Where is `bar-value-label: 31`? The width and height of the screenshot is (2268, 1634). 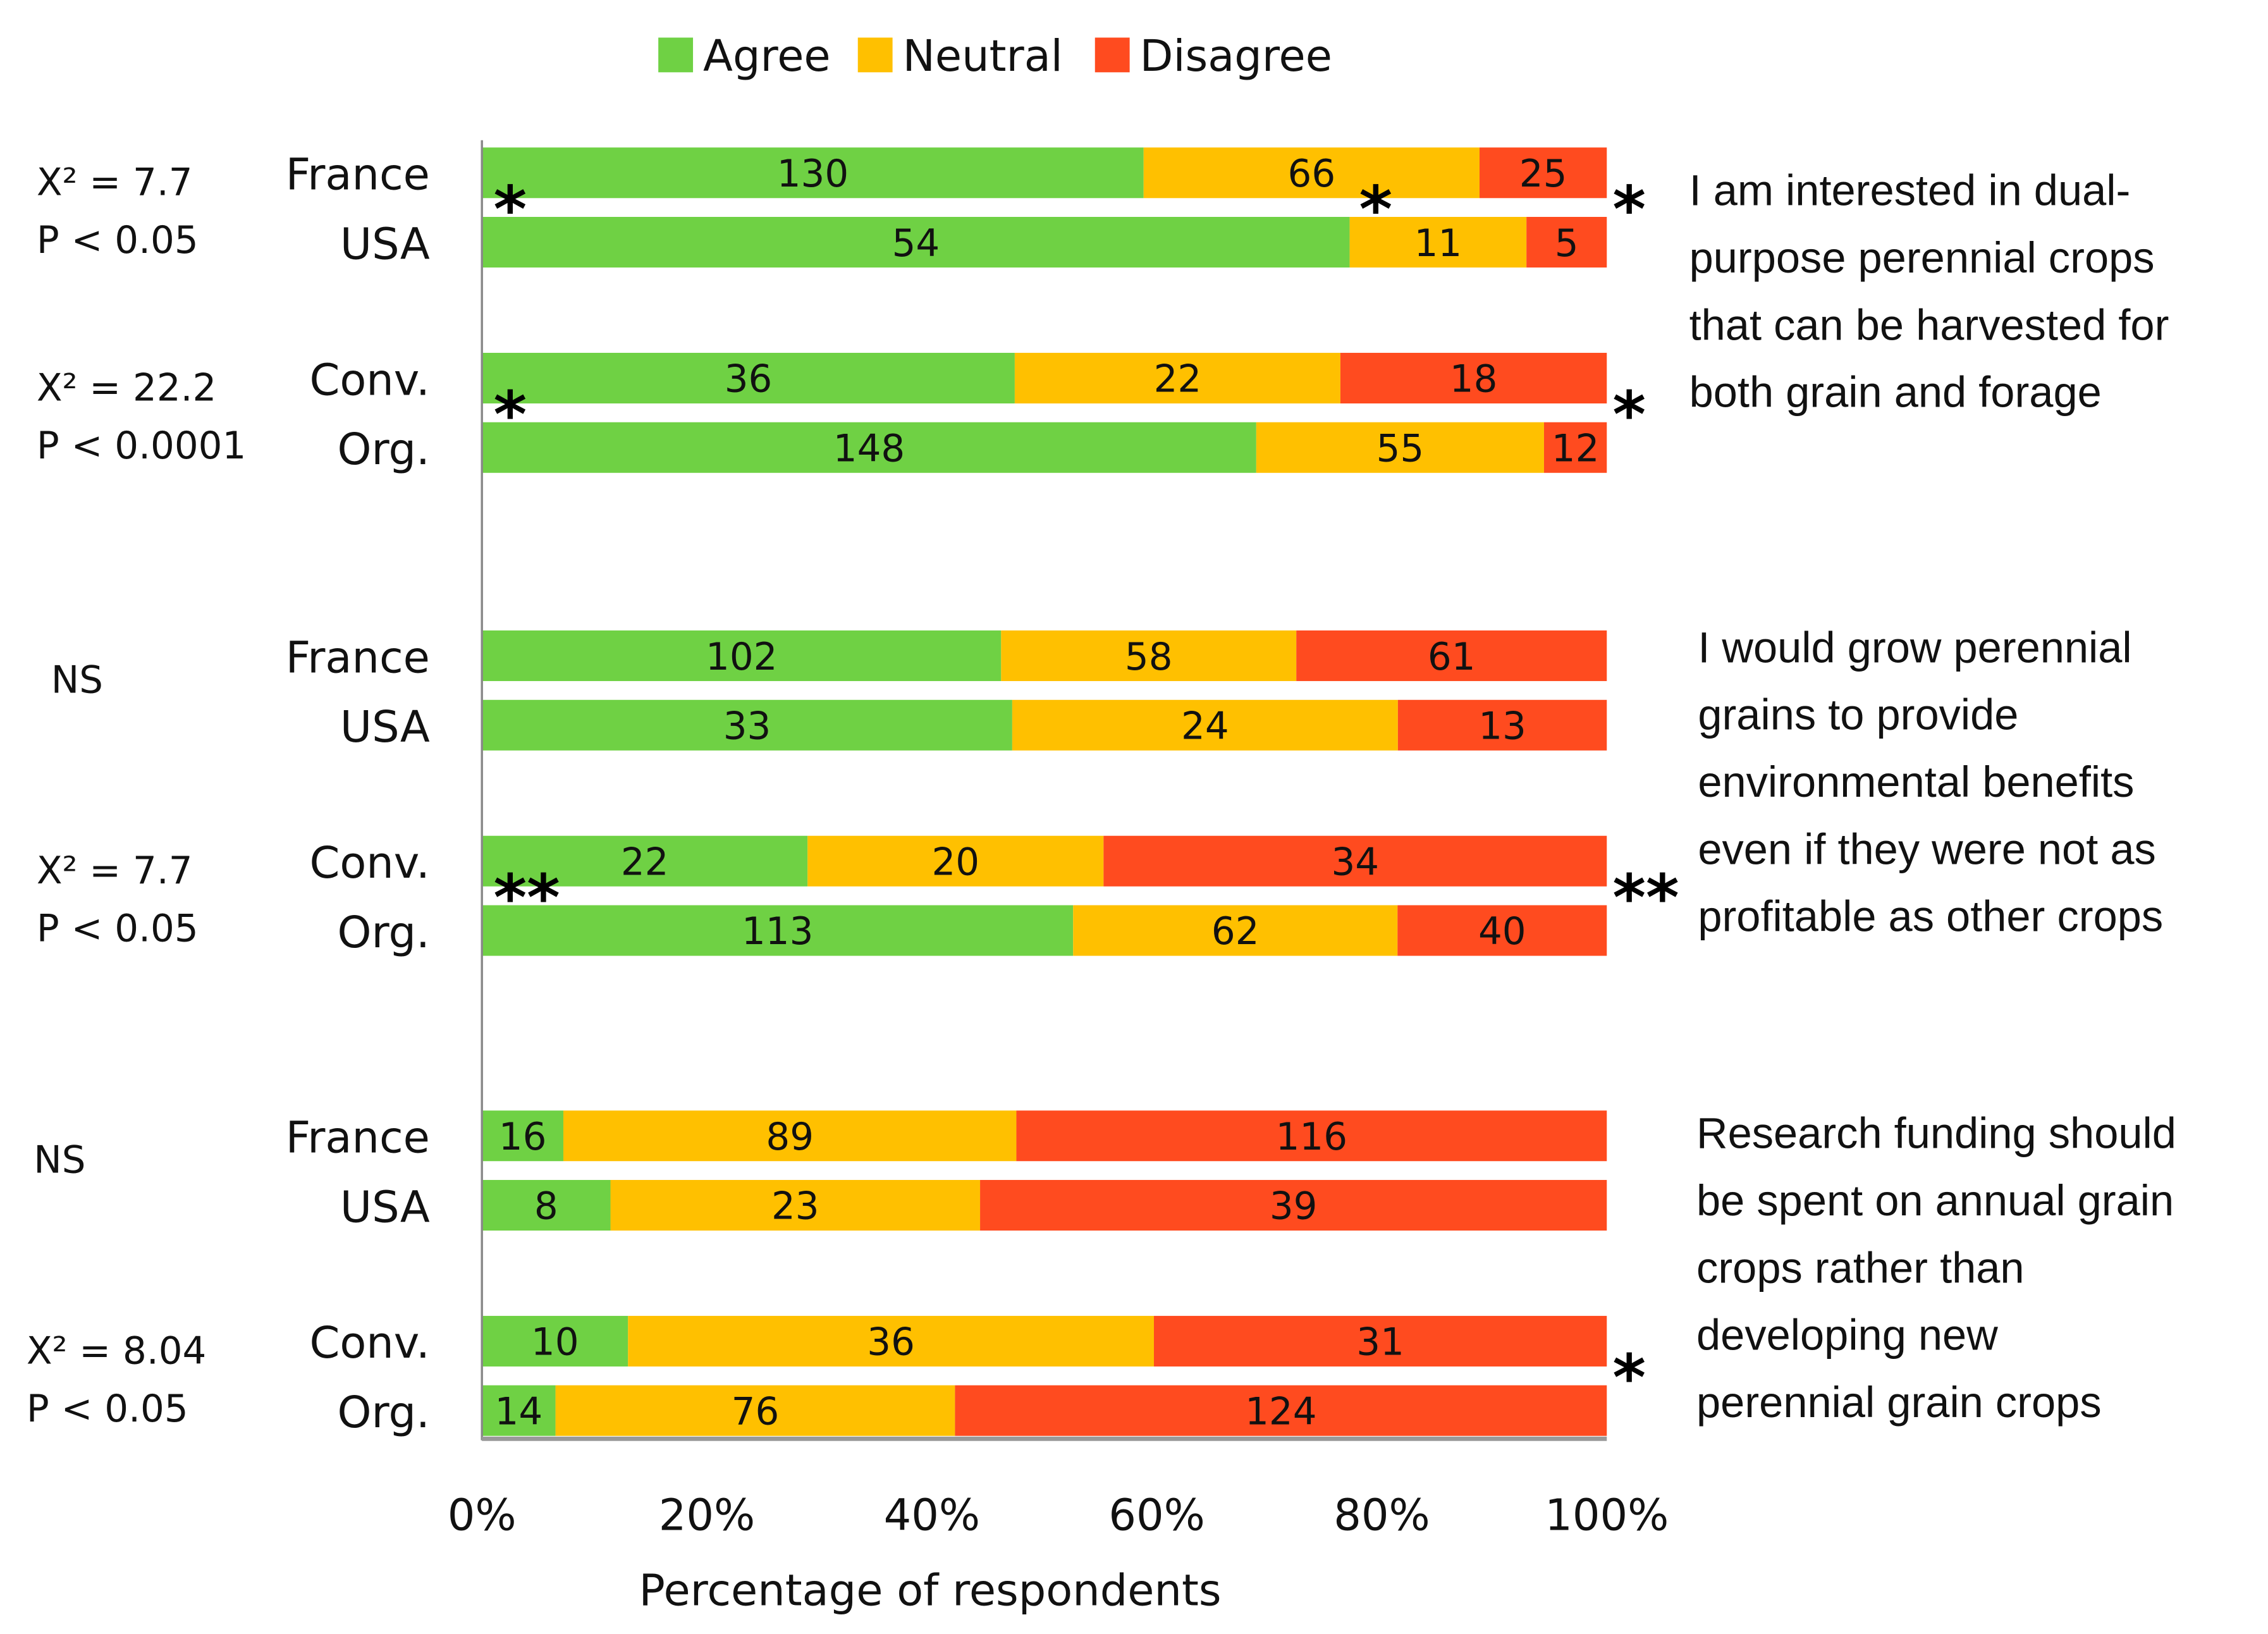
bar-value-label: 31 is located at coordinates (1380, 1343).